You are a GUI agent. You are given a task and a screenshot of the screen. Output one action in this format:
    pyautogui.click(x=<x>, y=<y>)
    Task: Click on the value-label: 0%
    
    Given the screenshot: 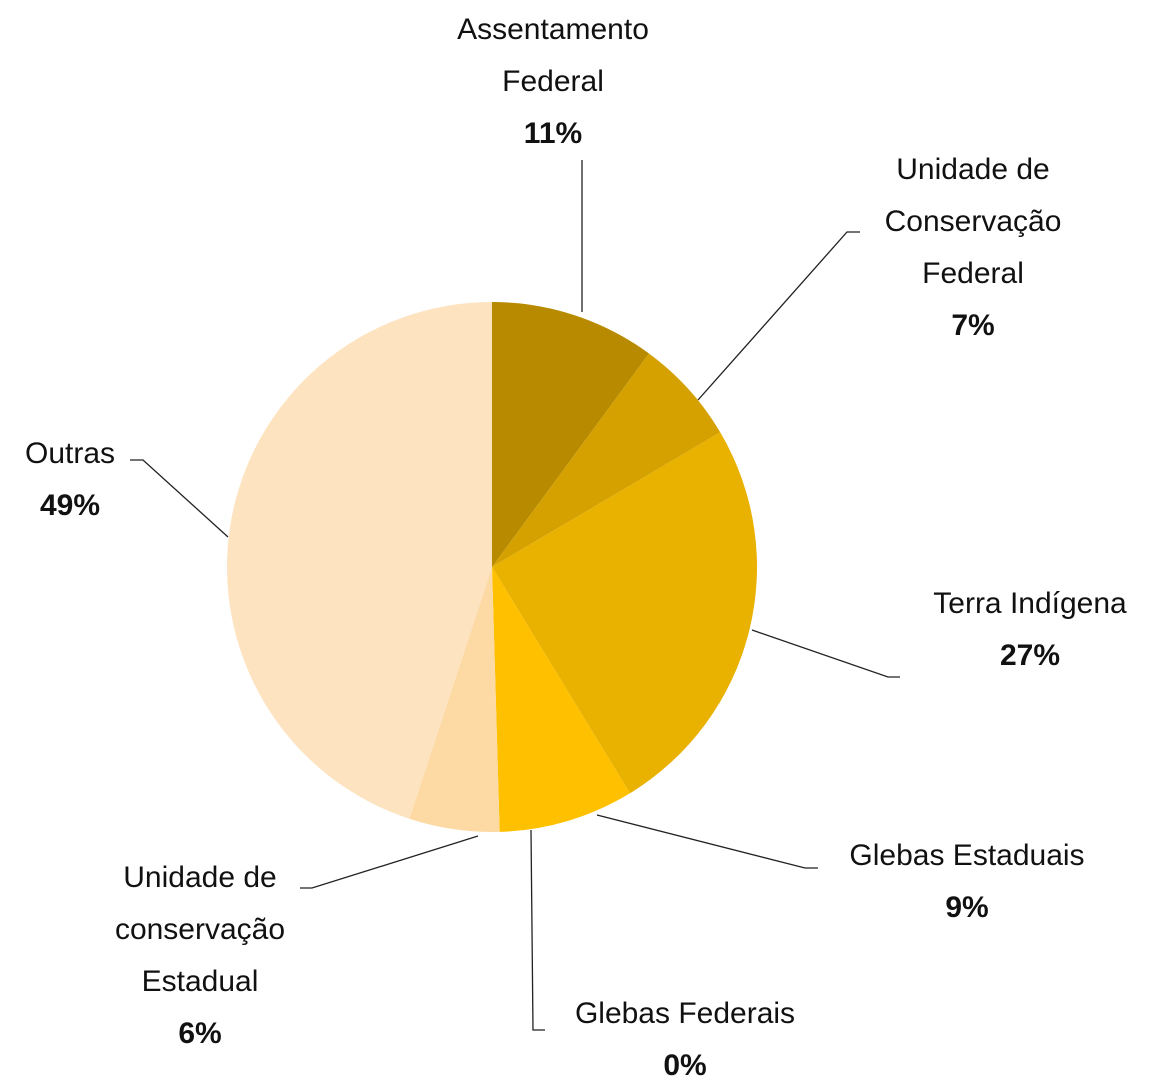 What is the action you would take?
    pyautogui.click(x=685, y=1065)
    